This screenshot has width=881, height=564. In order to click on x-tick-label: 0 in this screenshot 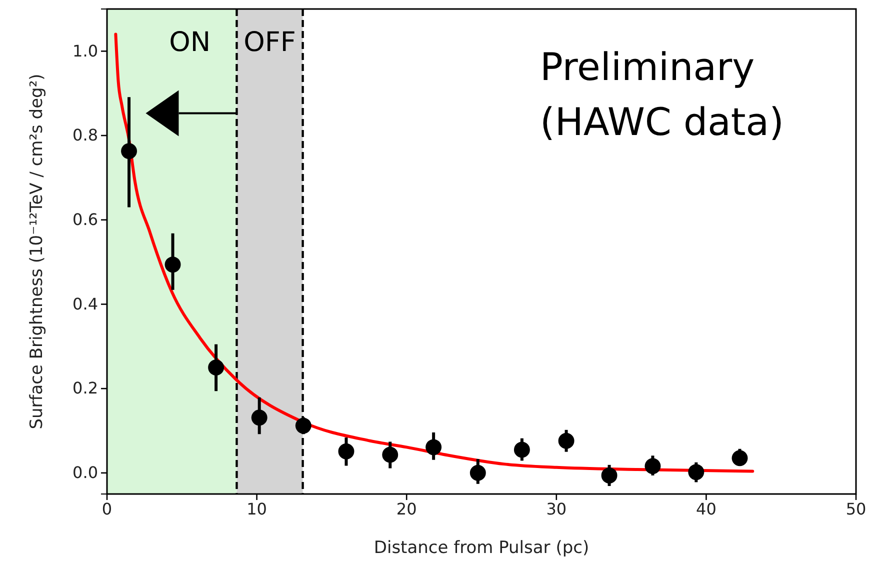, I will do `click(107, 508)`.